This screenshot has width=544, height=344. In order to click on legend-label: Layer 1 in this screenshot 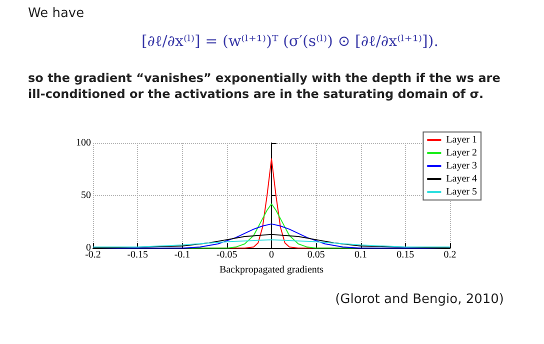, I will do `click(462, 140)`.